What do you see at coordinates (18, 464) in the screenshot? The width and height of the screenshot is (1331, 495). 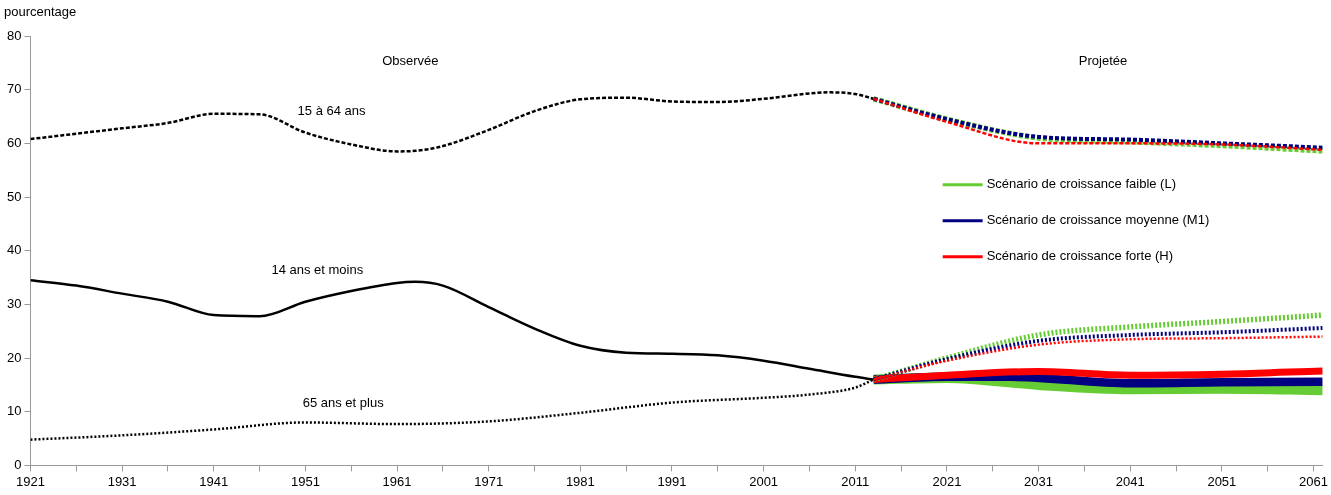 I see `y-tick-label: 0` at bounding box center [18, 464].